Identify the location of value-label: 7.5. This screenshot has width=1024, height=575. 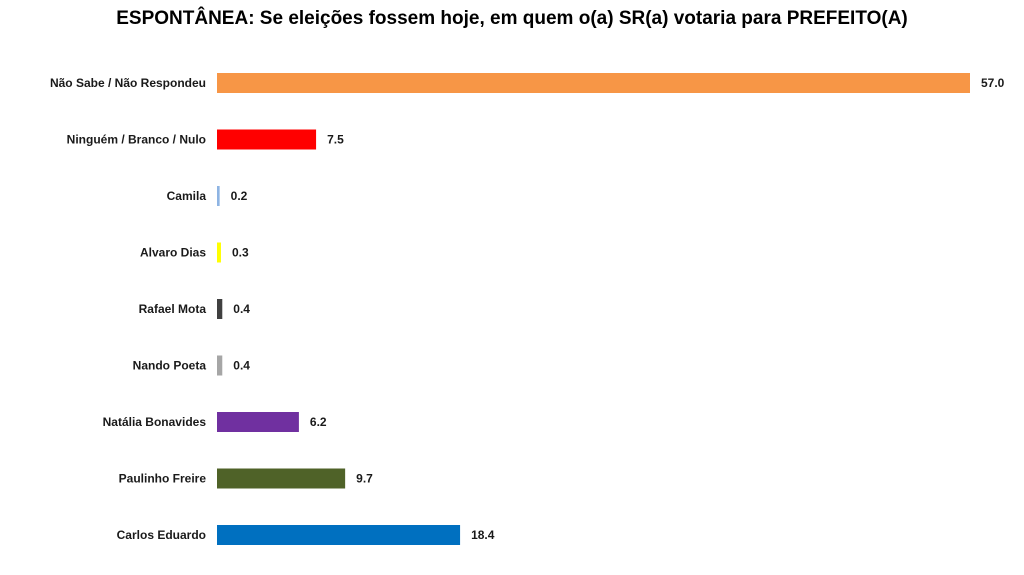
(335, 140).